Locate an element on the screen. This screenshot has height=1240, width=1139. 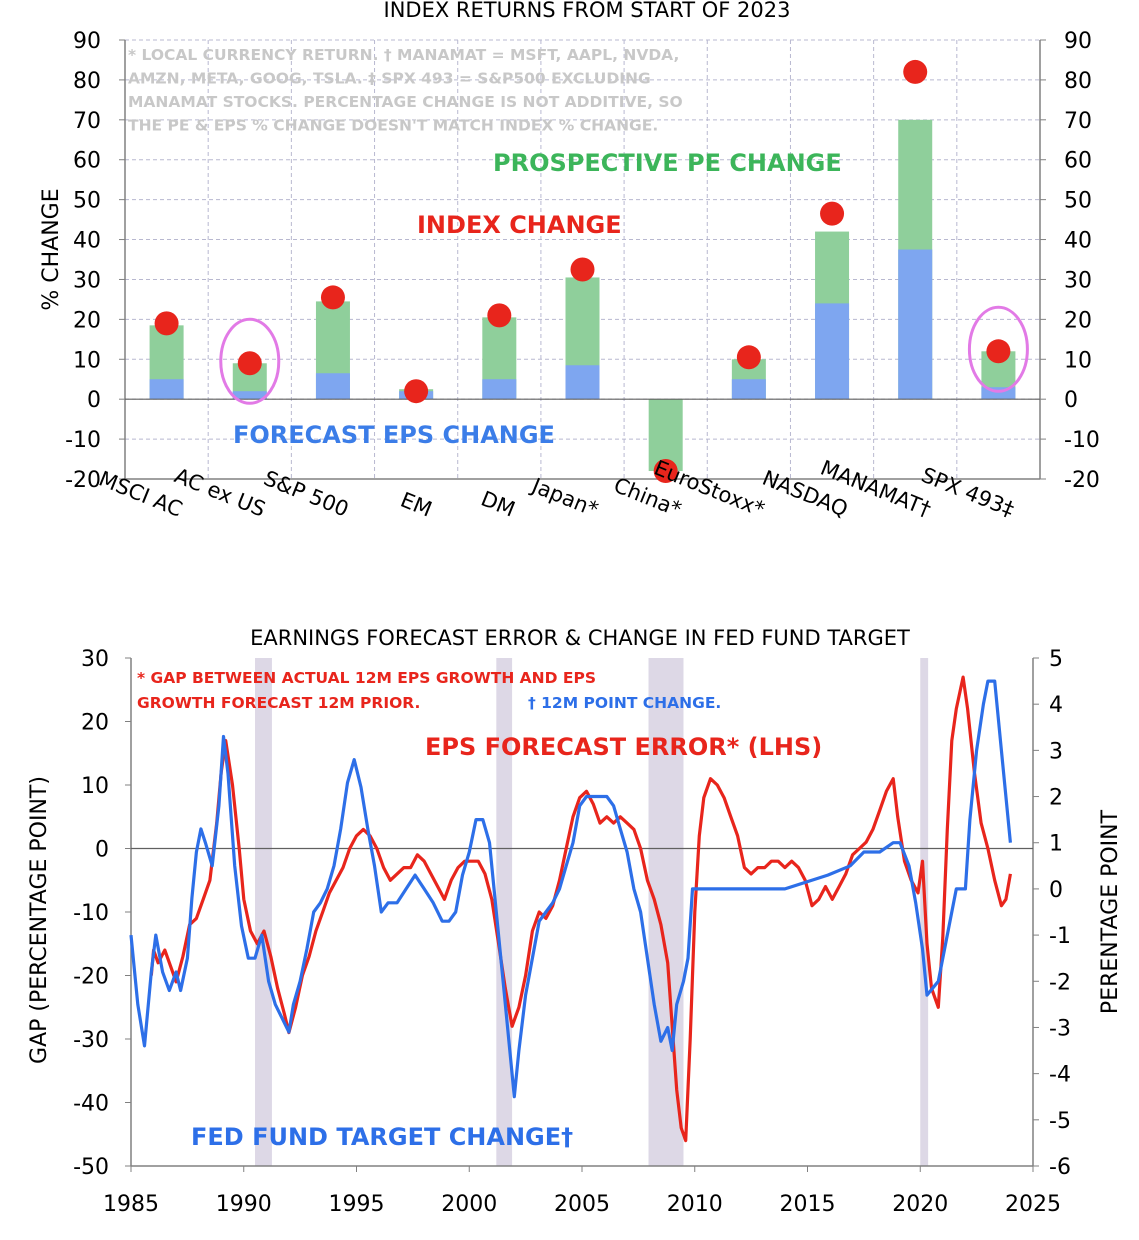
y-tick-label-left: -40 is located at coordinates (91, 1104).